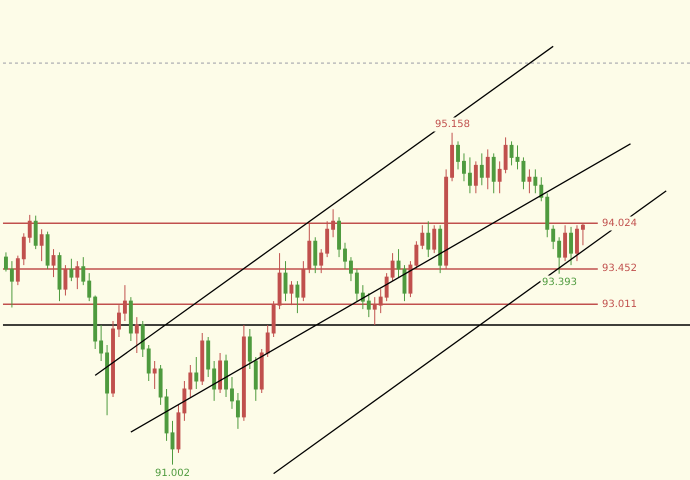  Describe the element at coordinates (559, 282) in the screenshot. I see `annotation: 93.393` at that location.